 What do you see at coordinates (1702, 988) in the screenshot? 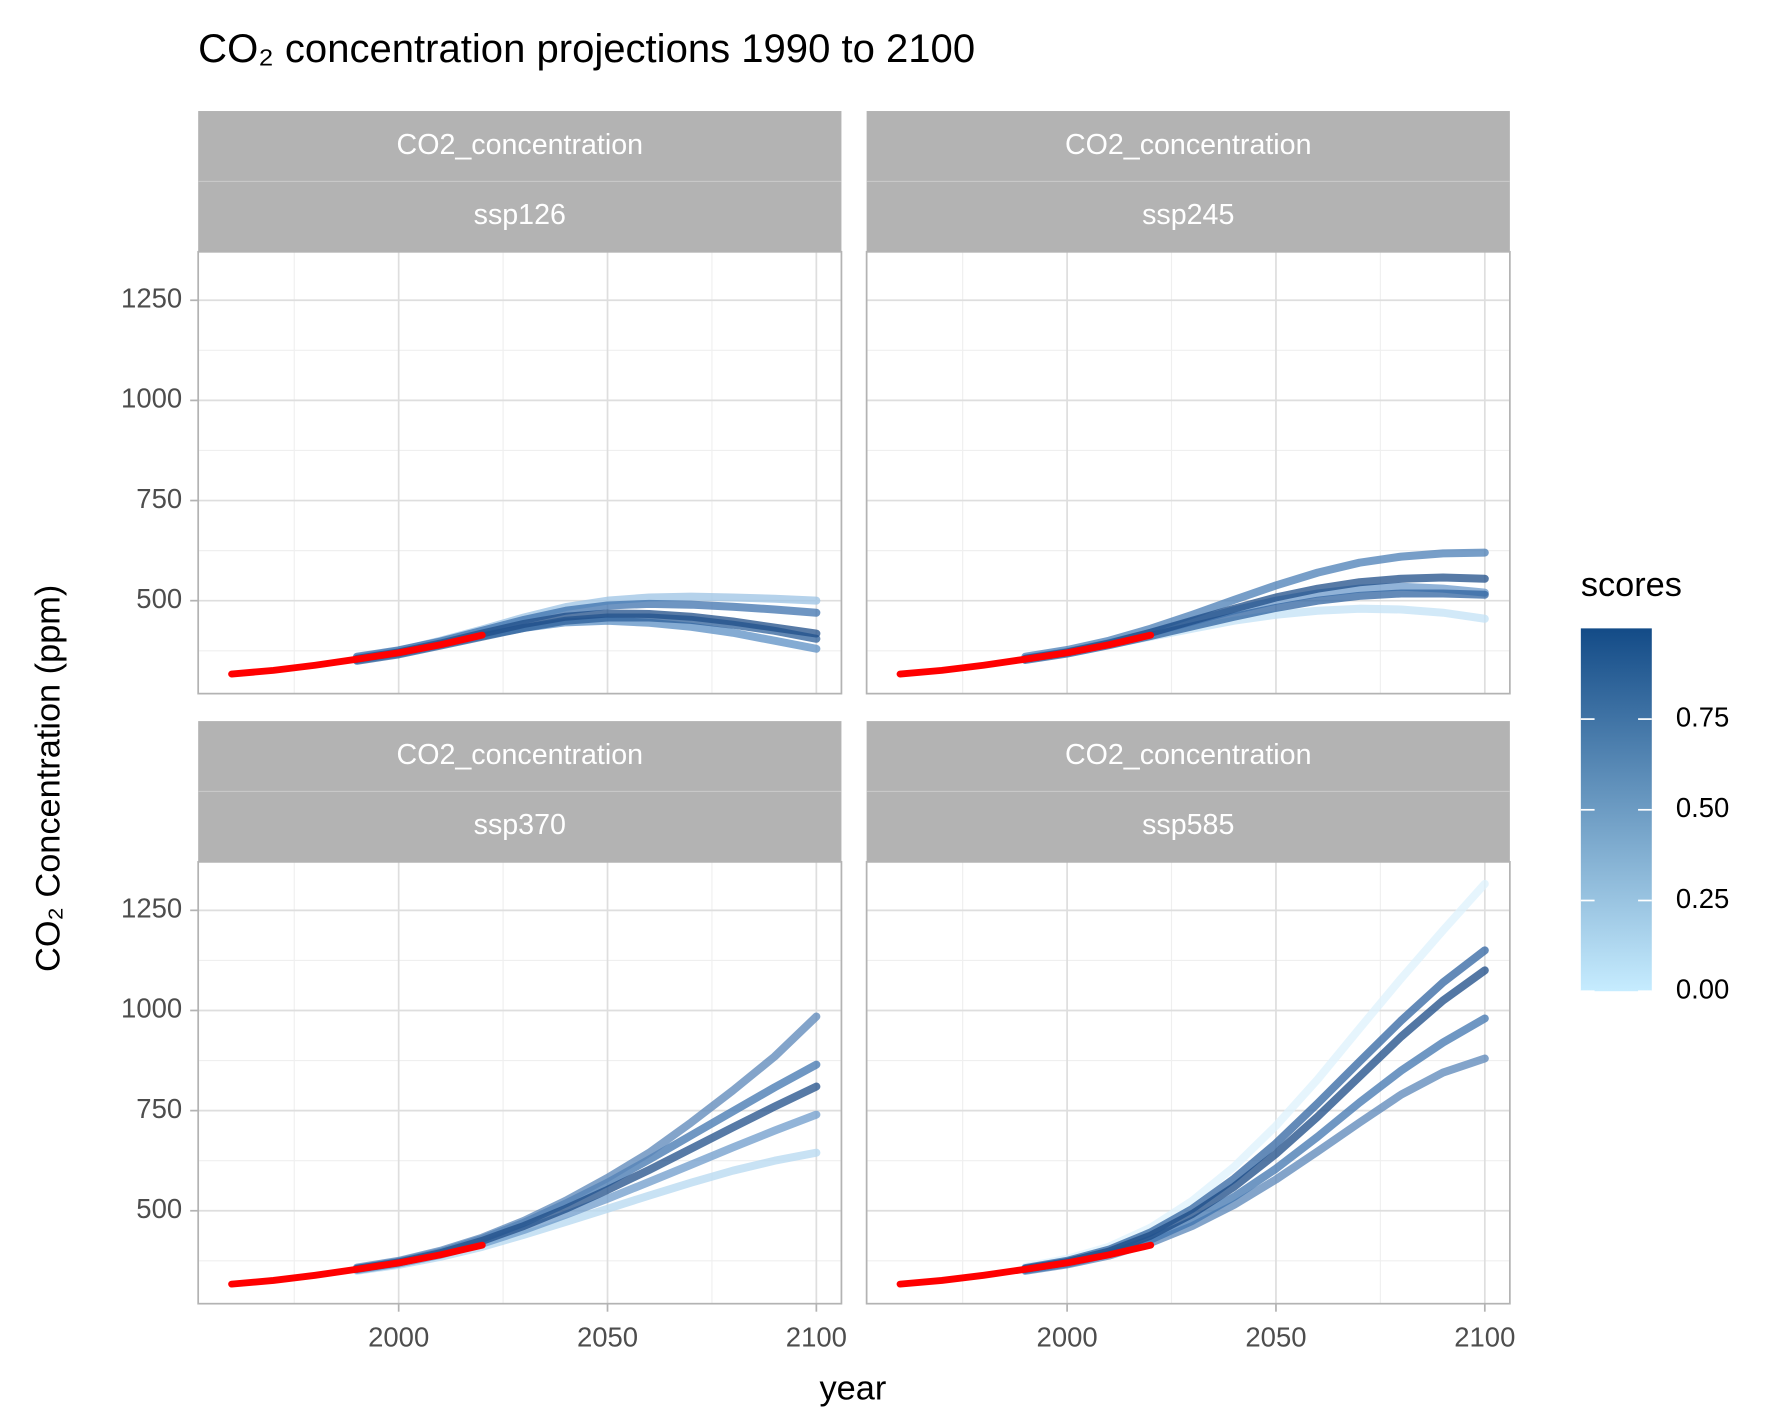
I see `legend-tick-label: 0.00` at bounding box center [1702, 988].